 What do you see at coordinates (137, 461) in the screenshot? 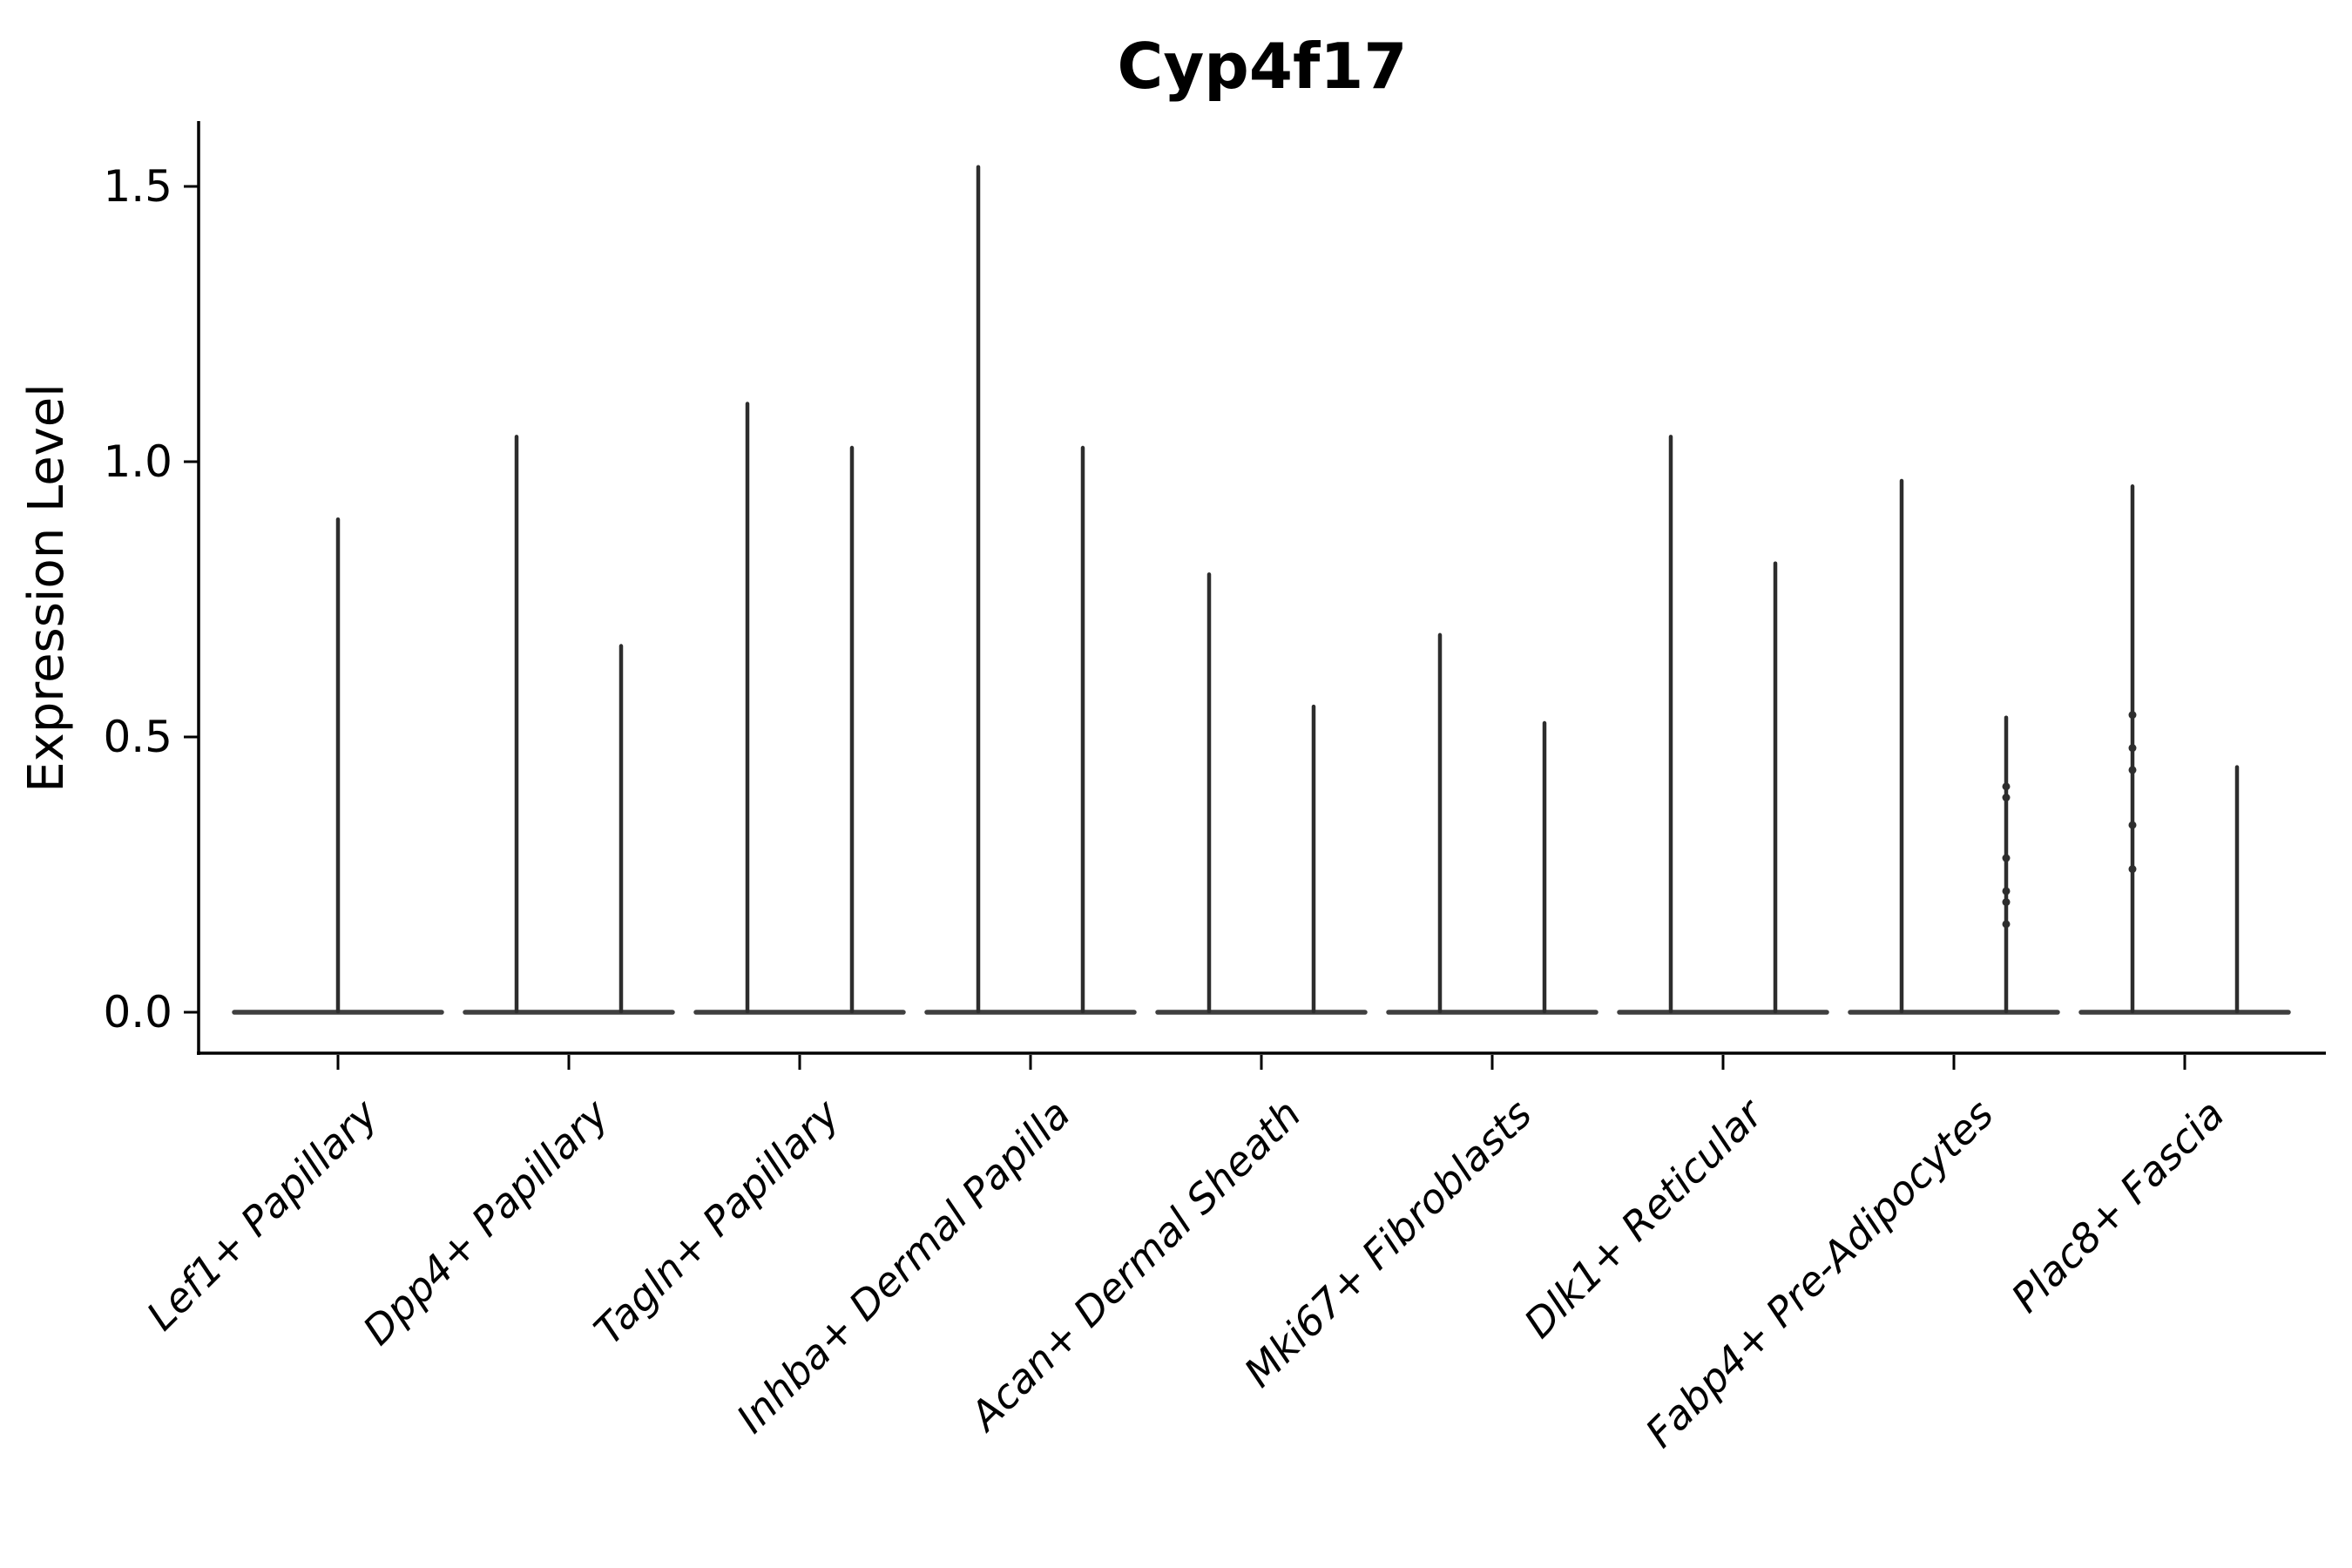
I see `y-tick-label: 1.0` at bounding box center [137, 461].